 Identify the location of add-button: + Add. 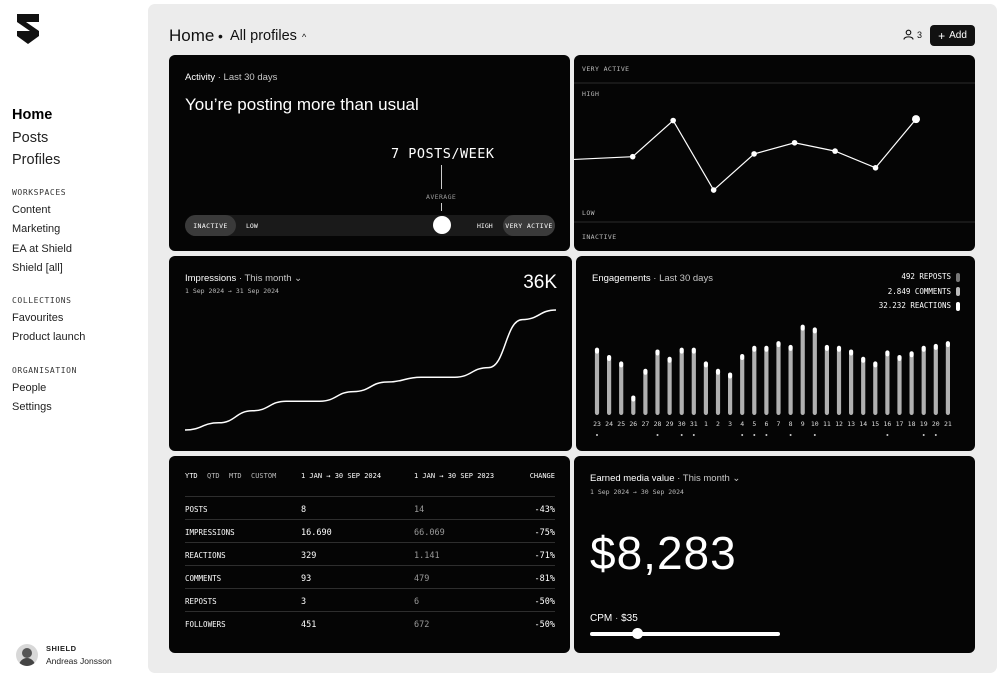
(952, 35).